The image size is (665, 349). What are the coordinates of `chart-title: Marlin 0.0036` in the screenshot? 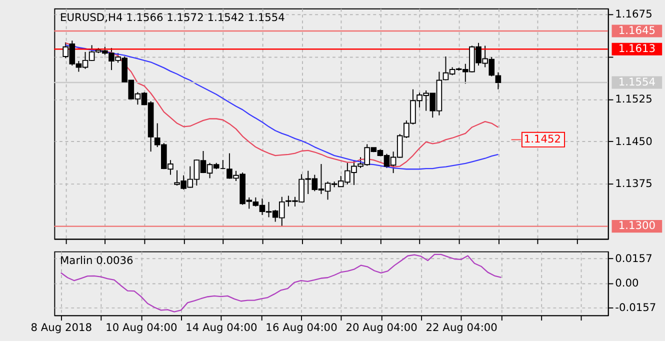 It's located at (97, 260).